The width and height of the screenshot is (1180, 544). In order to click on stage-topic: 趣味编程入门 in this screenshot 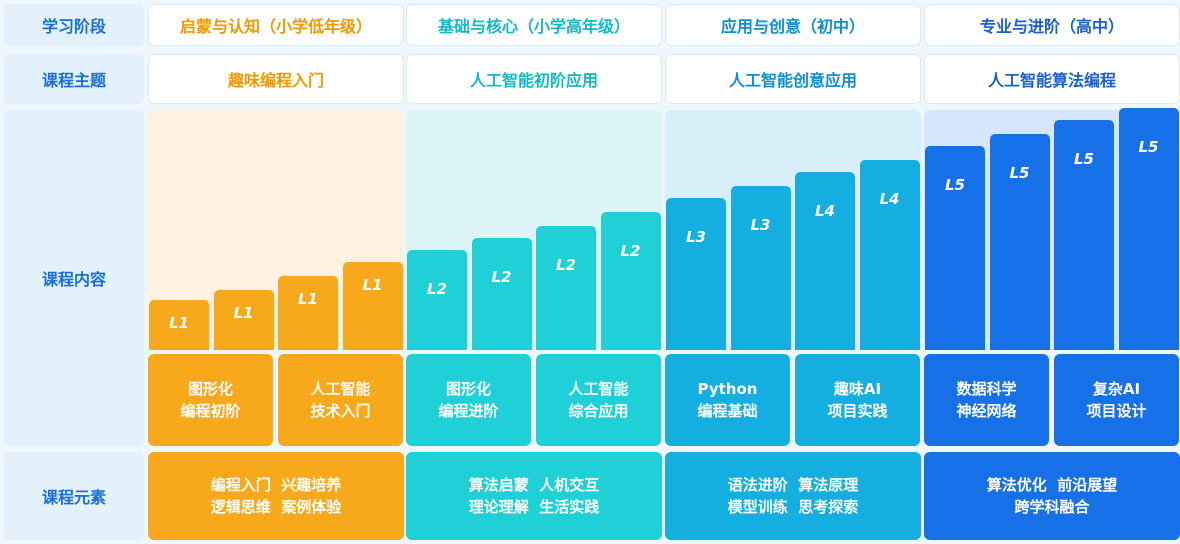, I will do `click(276, 79)`.